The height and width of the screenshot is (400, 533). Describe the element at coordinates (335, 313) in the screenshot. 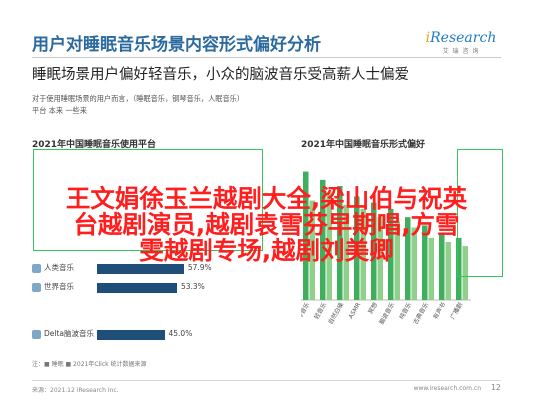

I see `x-tick-label: 自然白噪` at that location.